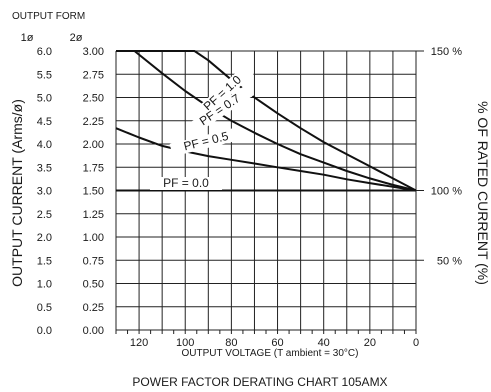 The height and width of the screenshot is (392, 491). I want to click on right-tick-label: 150 %, so click(446, 52).